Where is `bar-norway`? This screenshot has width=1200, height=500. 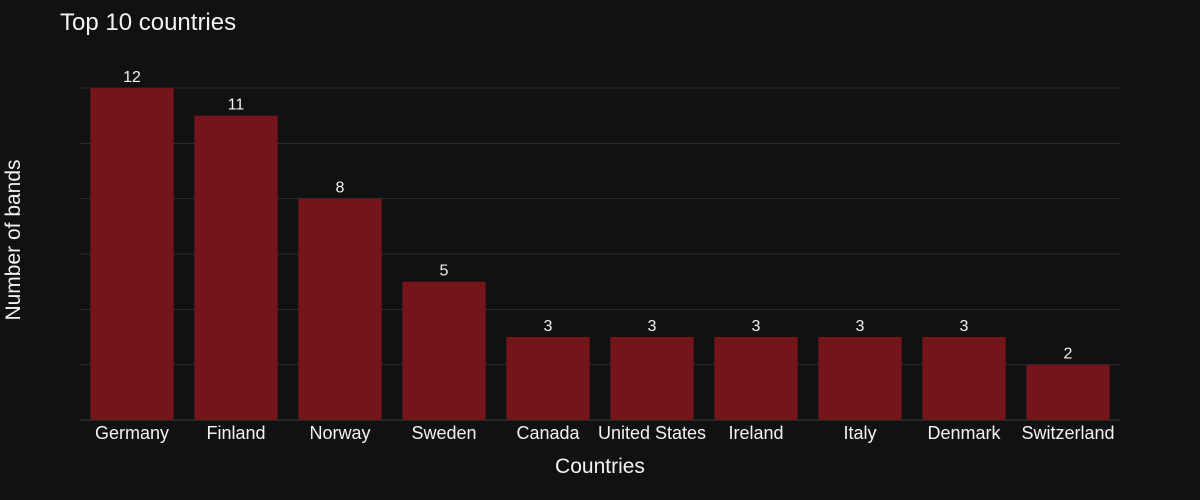
bar-norway is located at coordinates (340, 309).